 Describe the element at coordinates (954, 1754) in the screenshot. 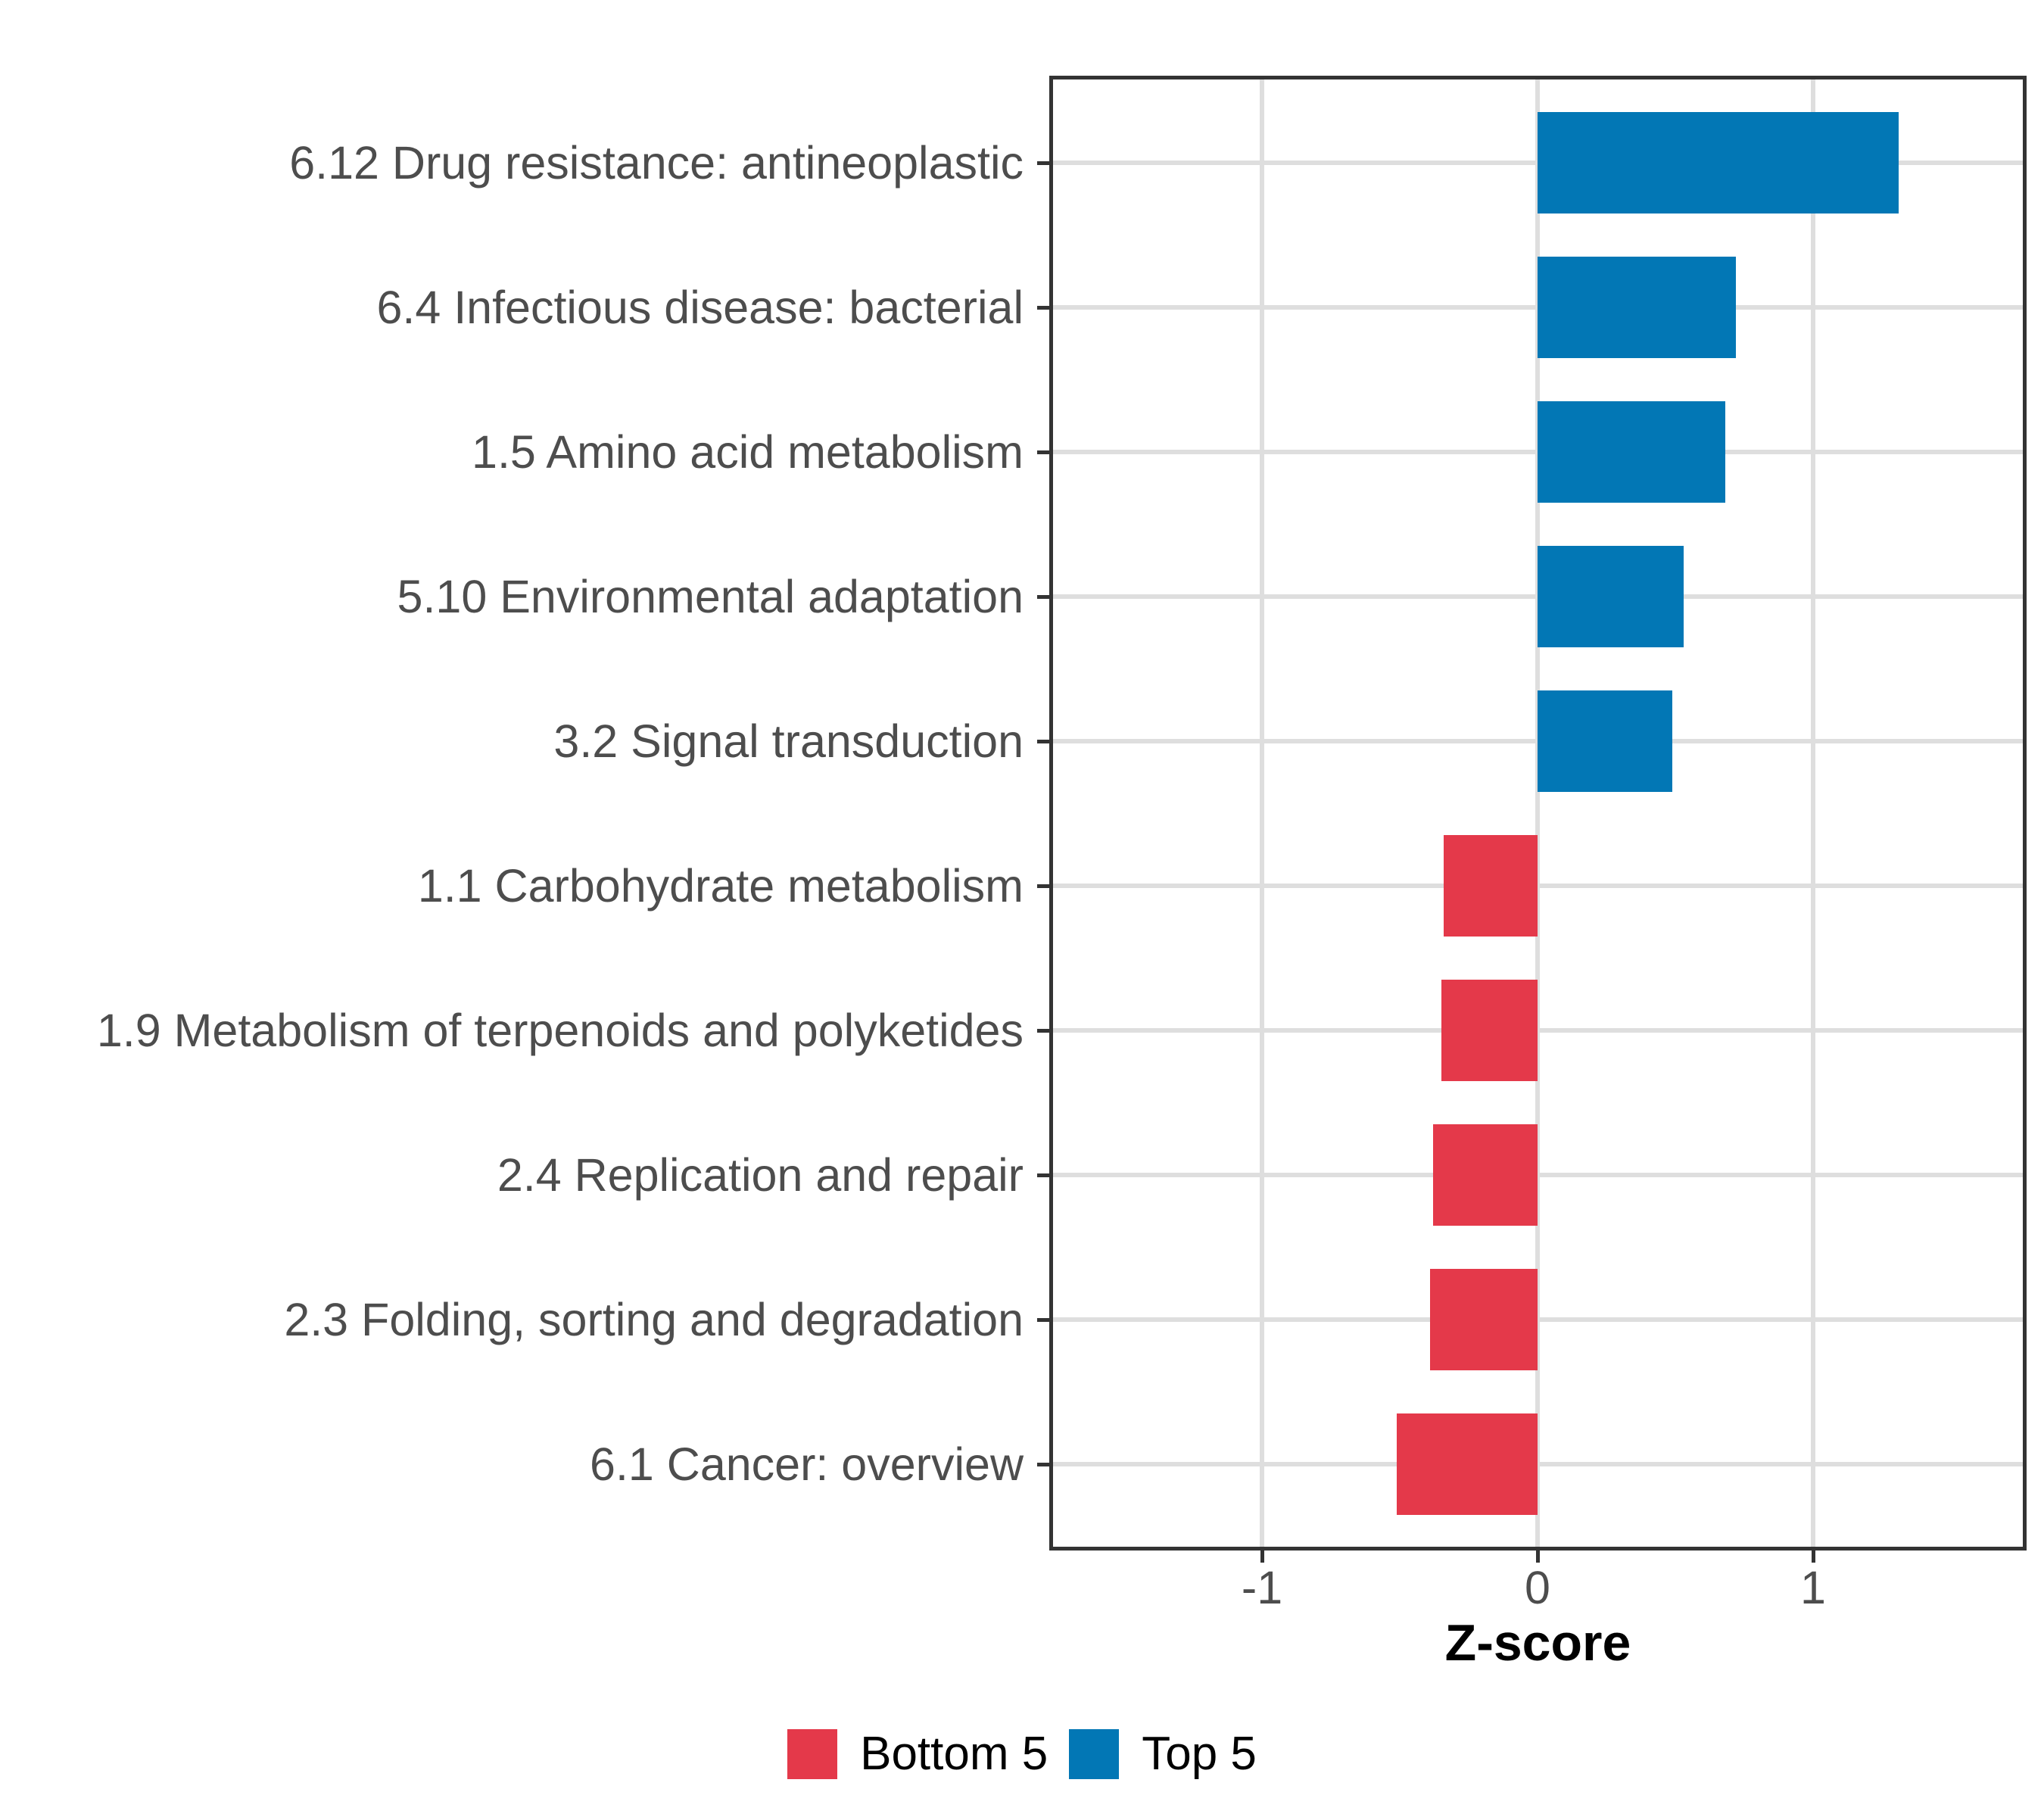

I see `legend-label: Bottom 5` at that location.